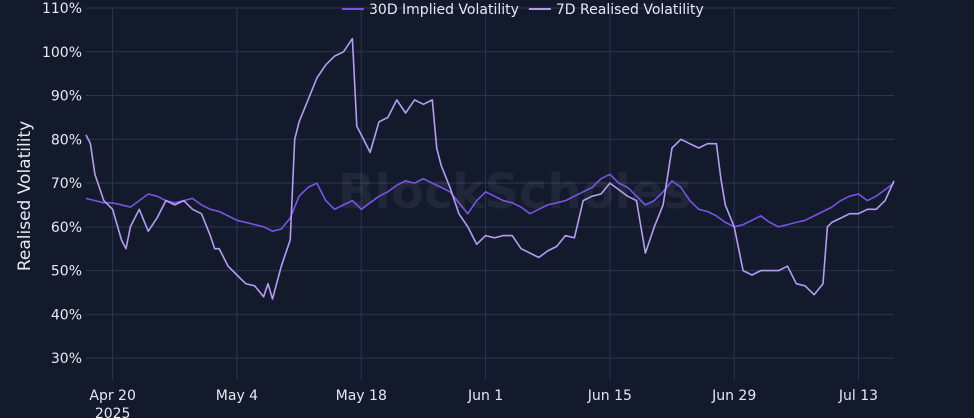  I want to click on x-tick-label: Apr 20, so click(112, 396).